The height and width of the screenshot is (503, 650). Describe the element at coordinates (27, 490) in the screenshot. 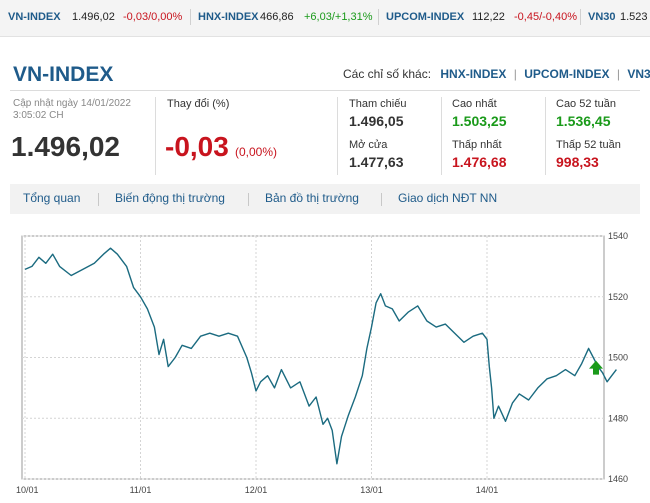

I see `x-tick-label: 10/01` at that location.